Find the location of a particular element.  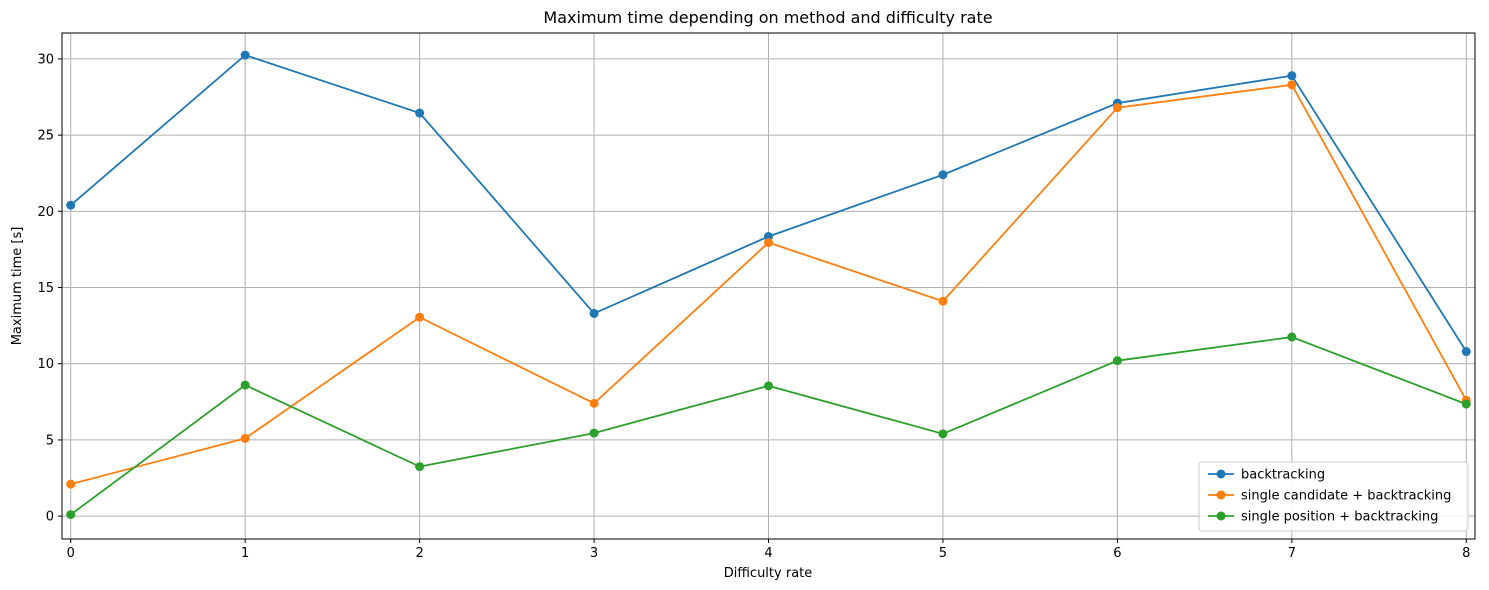

x-tick-label: 2 is located at coordinates (419, 553).